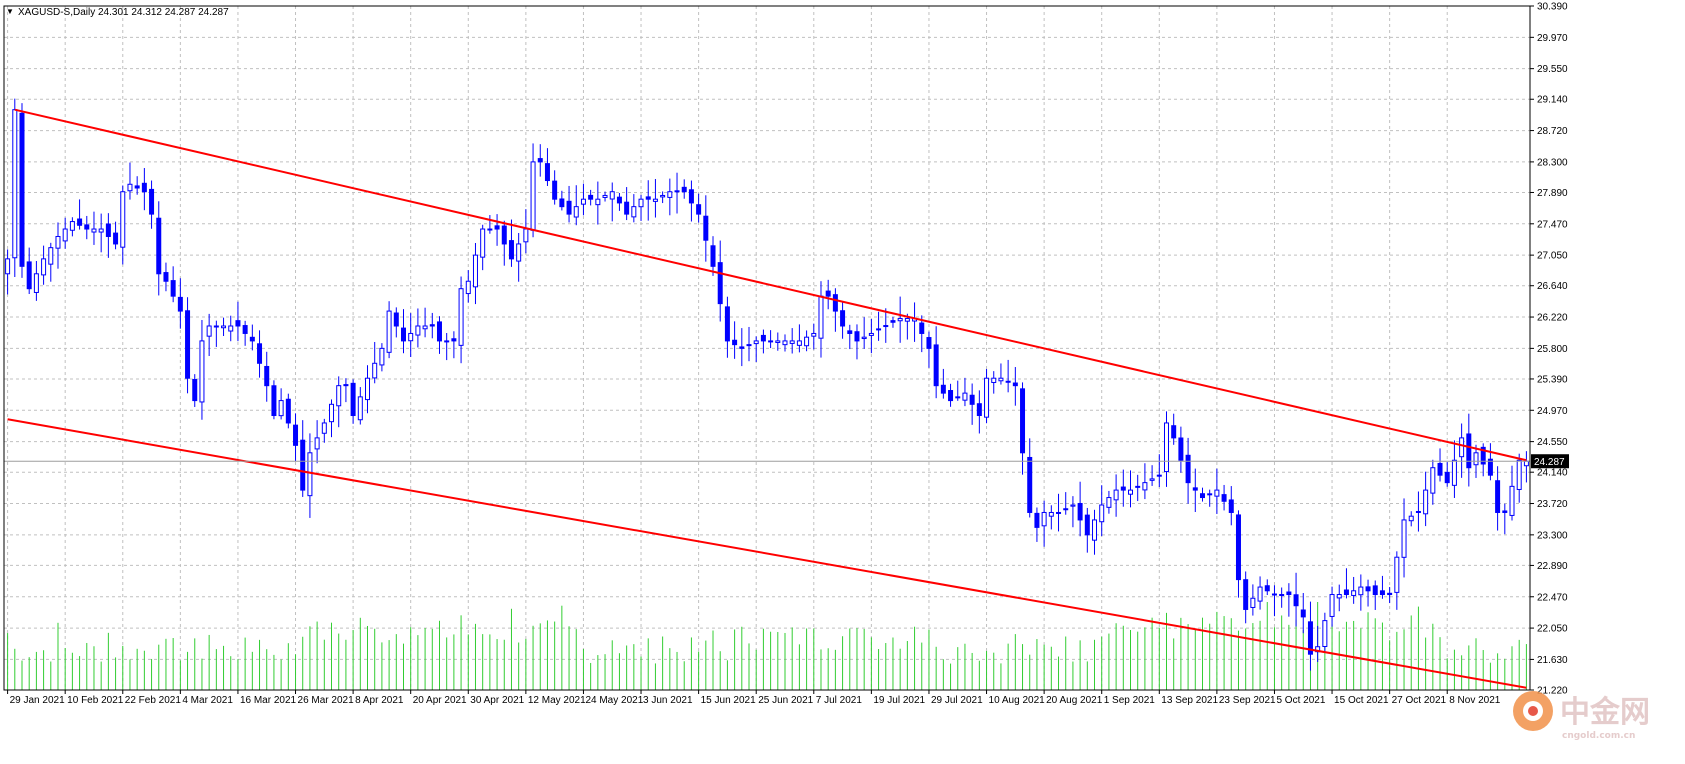 This screenshot has width=1685, height=764. I want to click on current-price-label: 24.287, so click(1549, 462).